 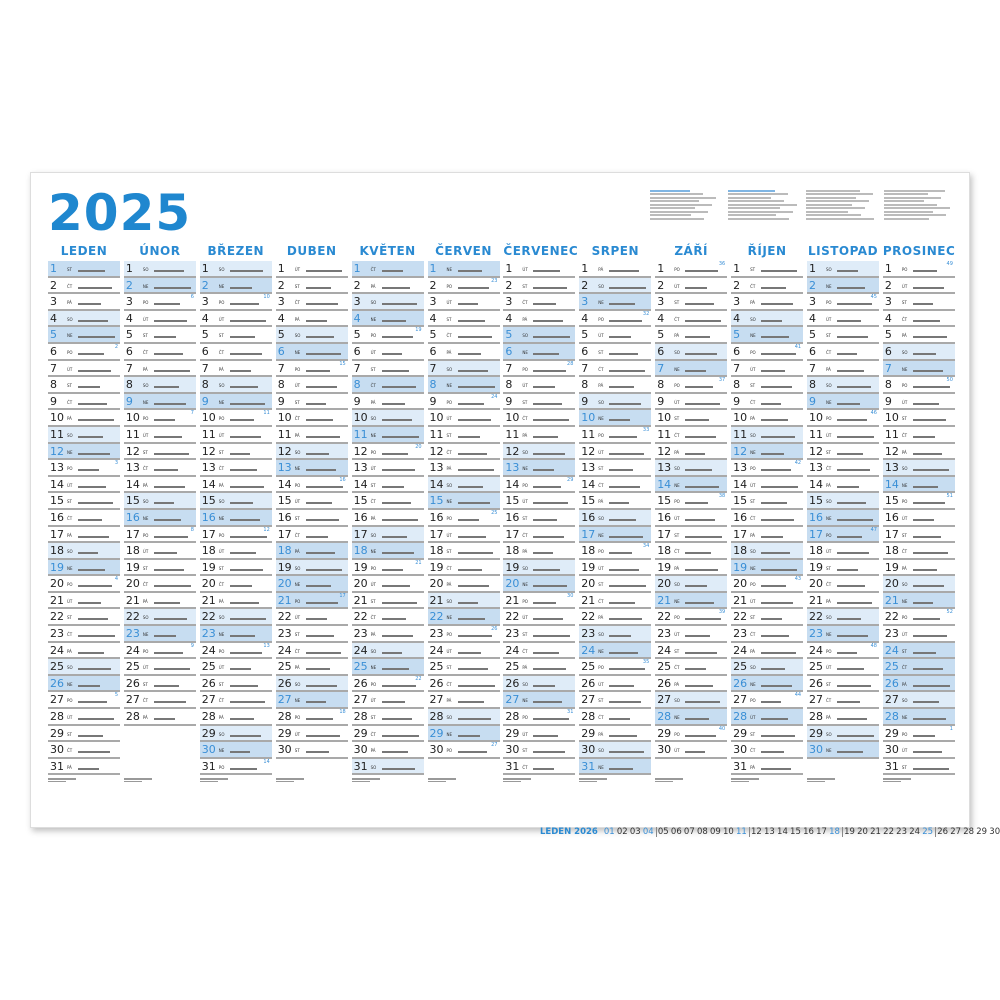 What do you see at coordinates (433, 318) in the screenshot?
I see `day-number: 4` at bounding box center [433, 318].